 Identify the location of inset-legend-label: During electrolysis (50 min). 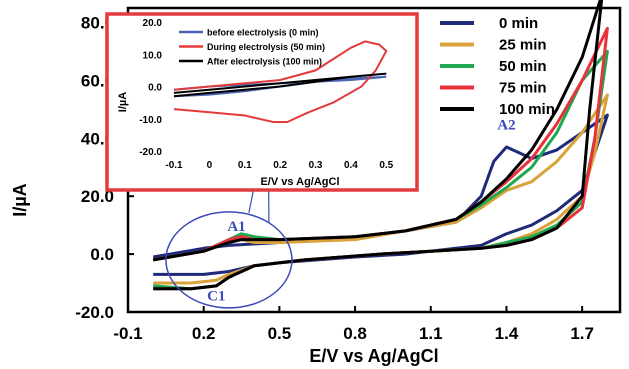
(266, 47).